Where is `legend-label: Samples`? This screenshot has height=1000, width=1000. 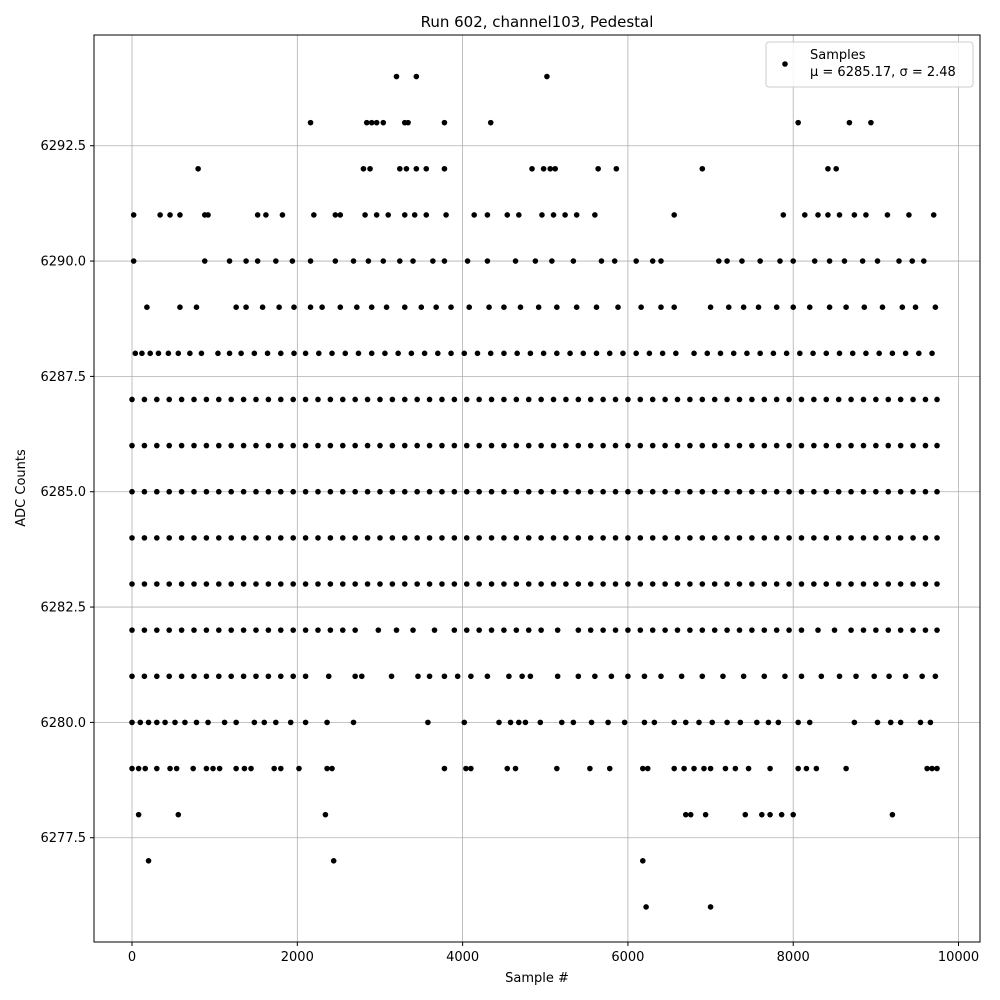 legend-label: Samples is located at coordinates (838, 55).